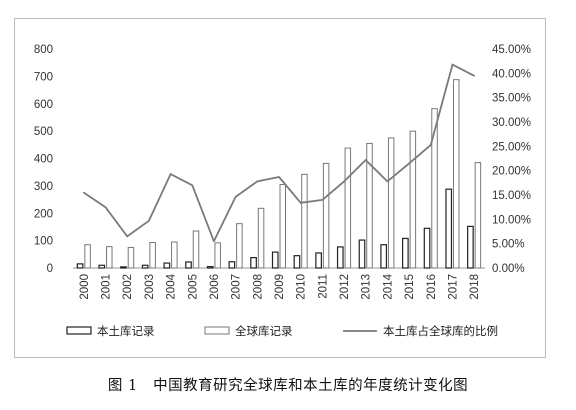  What do you see at coordinates (511, 74) in the screenshot?
I see `y-right-tick-label: 40.00%` at bounding box center [511, 74].